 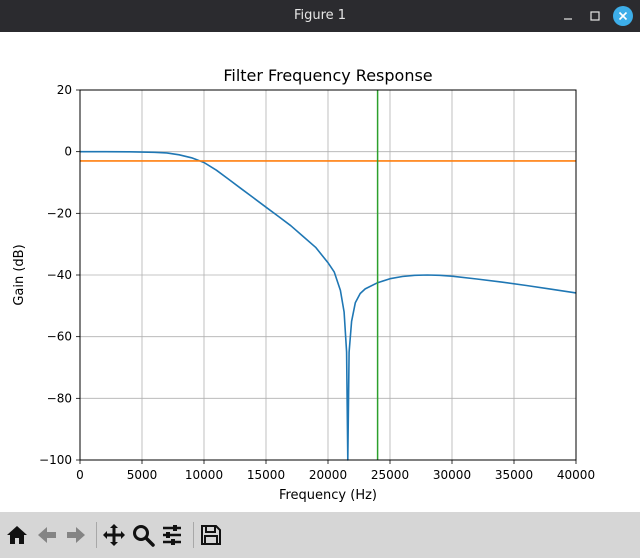 I want to click on navigation-toolbar, so click(x=320, y=535).